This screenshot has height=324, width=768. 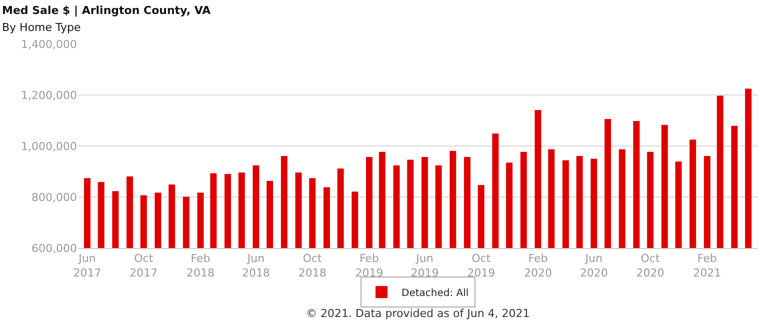 I want to click on x-tick-label: Jun 2018, so click(x=256, y=266).